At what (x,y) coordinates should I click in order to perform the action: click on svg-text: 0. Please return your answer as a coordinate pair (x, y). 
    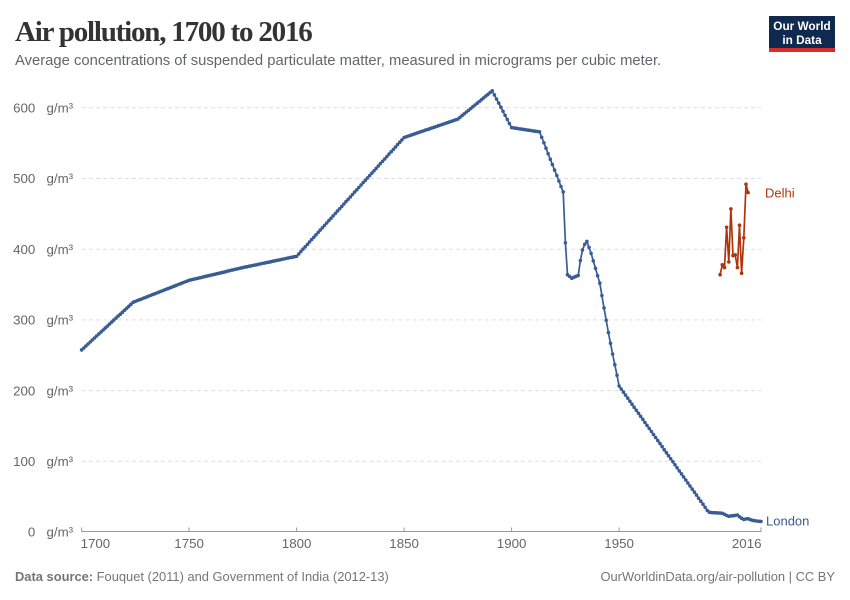
    Looking at the image, I should click on (31, 532).